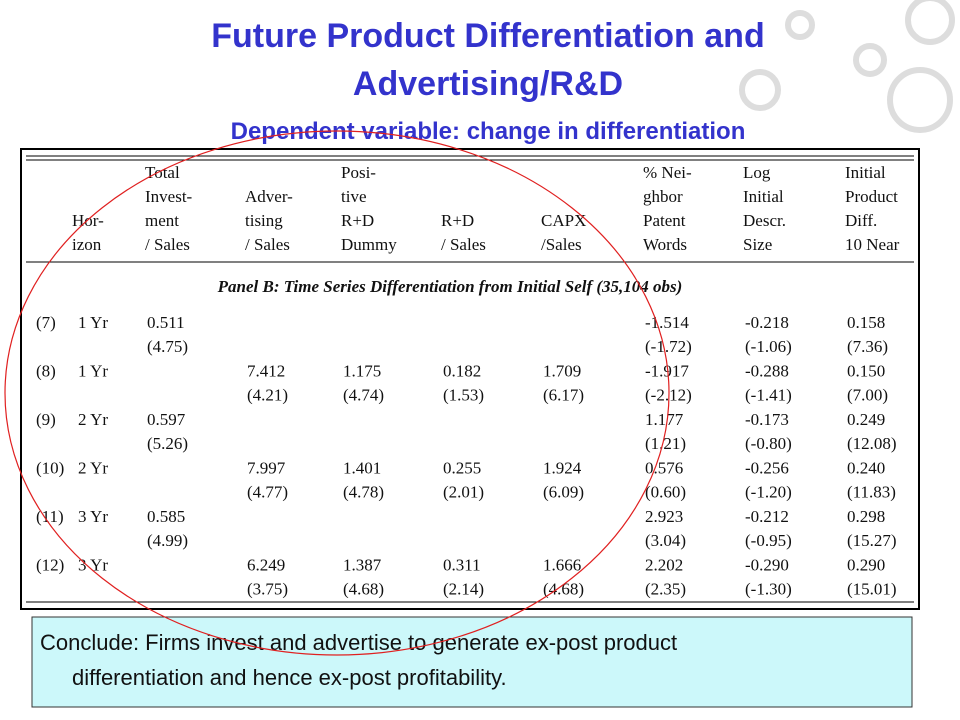 The height and width of the screenshot is (720, 960). I want to click on coefficient: -0.212, so click(767, 516).